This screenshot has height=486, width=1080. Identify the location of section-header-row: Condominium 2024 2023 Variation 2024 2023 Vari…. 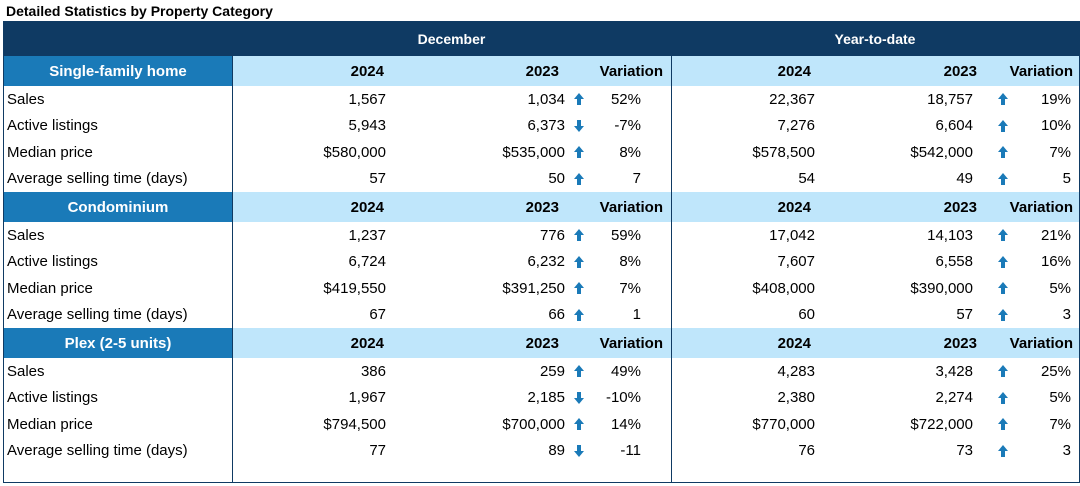
(541, 207).